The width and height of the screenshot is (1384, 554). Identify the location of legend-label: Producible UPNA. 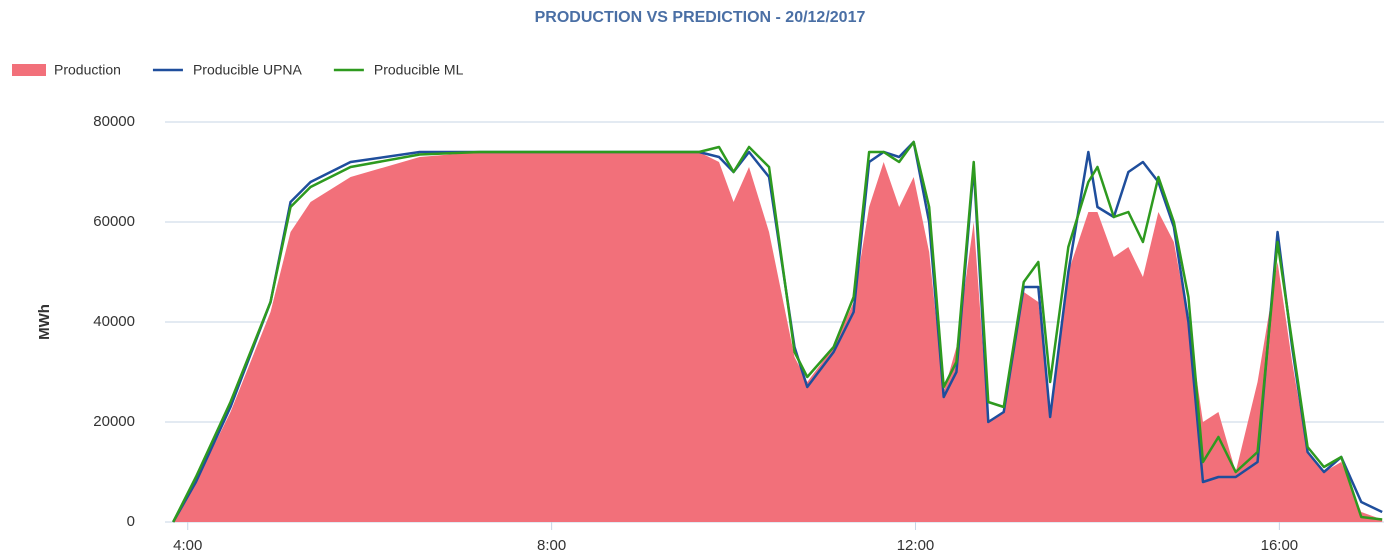
(248, 70).